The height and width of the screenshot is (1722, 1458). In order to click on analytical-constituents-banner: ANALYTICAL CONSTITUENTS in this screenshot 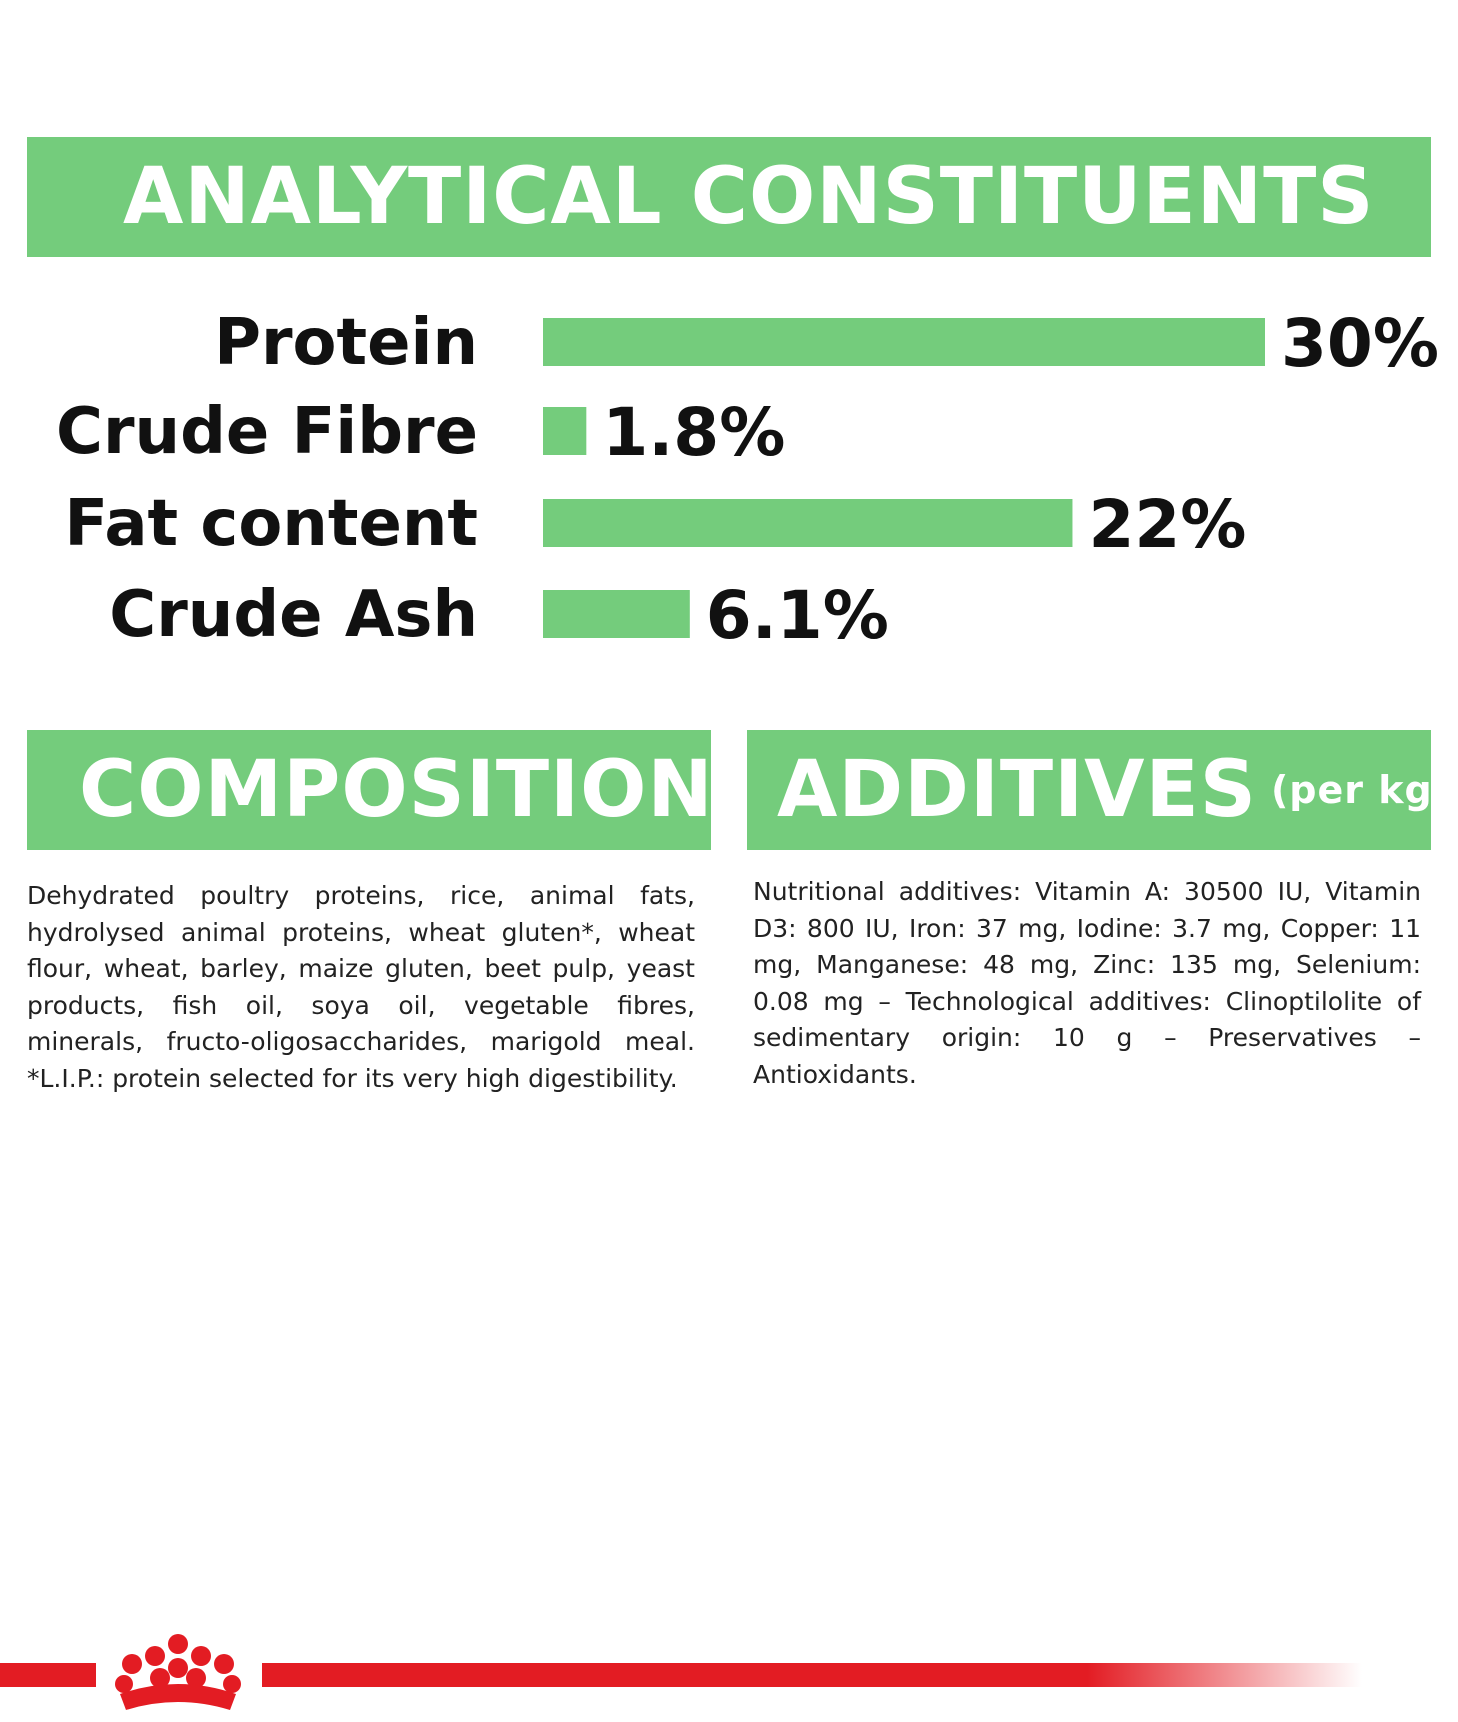, I will do `click(729, 197)`.